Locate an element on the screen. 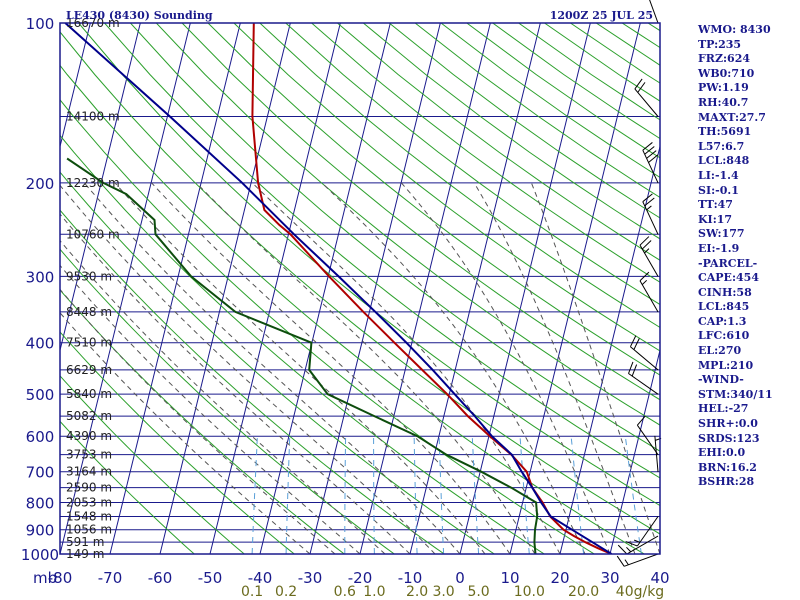 This screenshot has height=600, width=800. dry-adiabat-line is located at coordinates (128, 487).